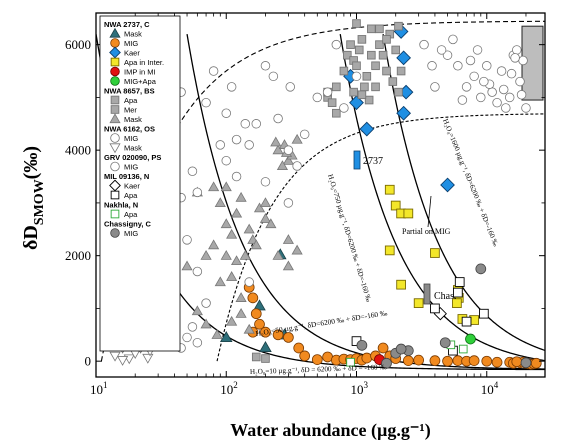 The height and width of the screenshot is (446, 568). What do you see at coordinates (429, 211) in the screenshot?
I see `partial-arrow` at bounding box center [429, 211].